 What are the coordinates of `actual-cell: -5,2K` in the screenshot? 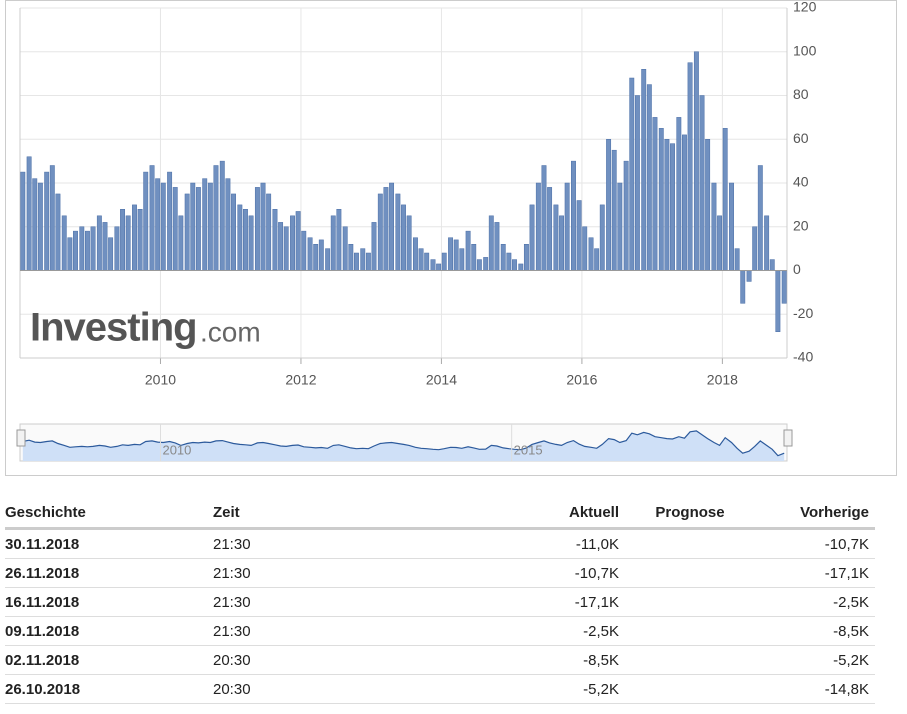 It's located at (569, 689).